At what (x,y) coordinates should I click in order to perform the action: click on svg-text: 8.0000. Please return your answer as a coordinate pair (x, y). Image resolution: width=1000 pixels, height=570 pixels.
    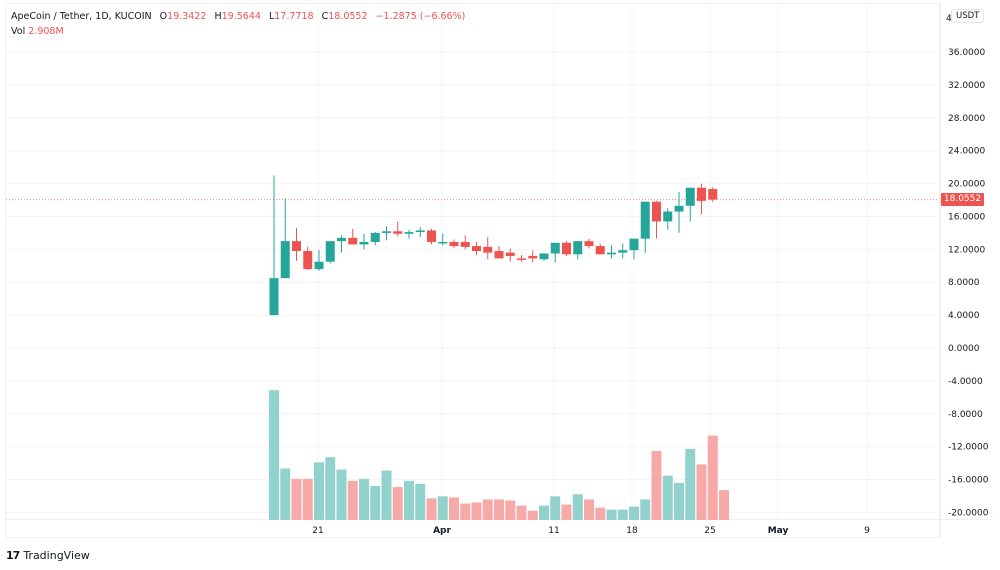
    Looking at the image, I should click on (964, 283).